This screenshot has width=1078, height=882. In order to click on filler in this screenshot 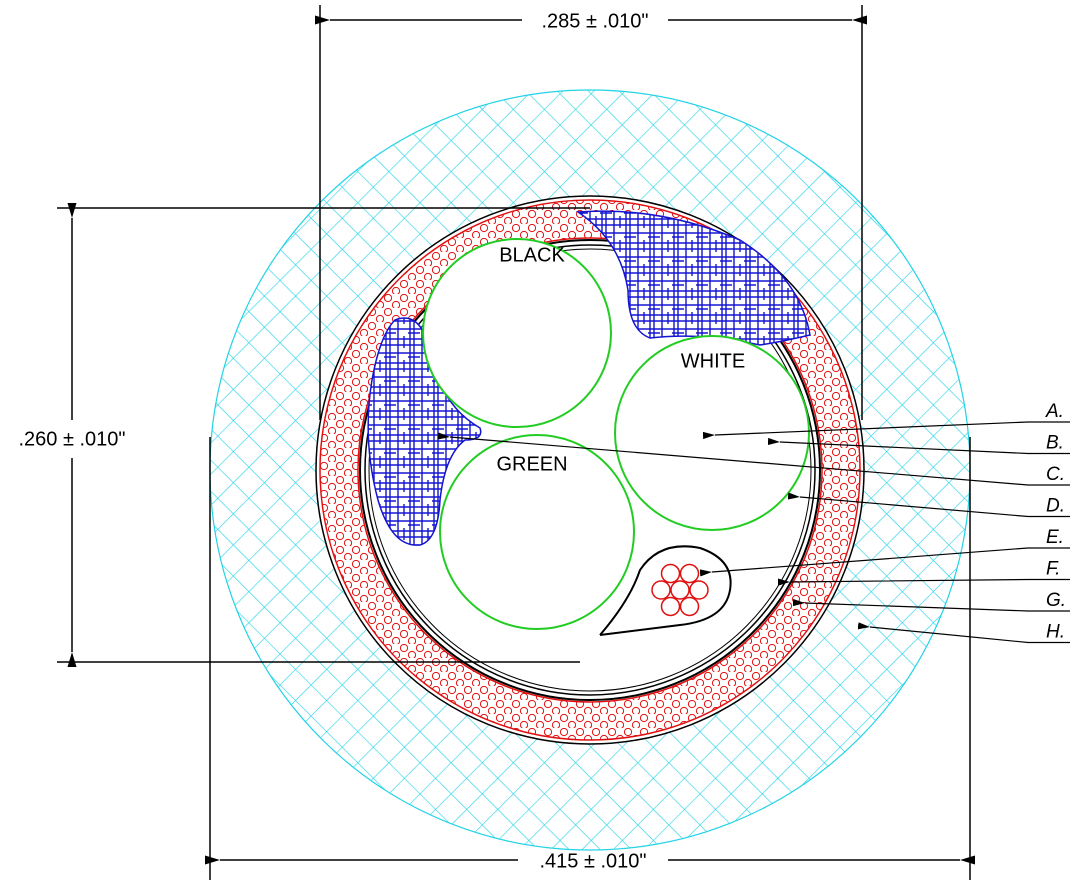, I will do `click(693, 278)`.